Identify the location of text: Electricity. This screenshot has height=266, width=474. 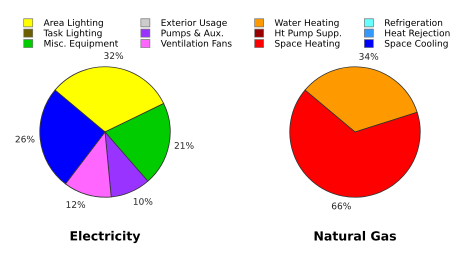
(105, 237).